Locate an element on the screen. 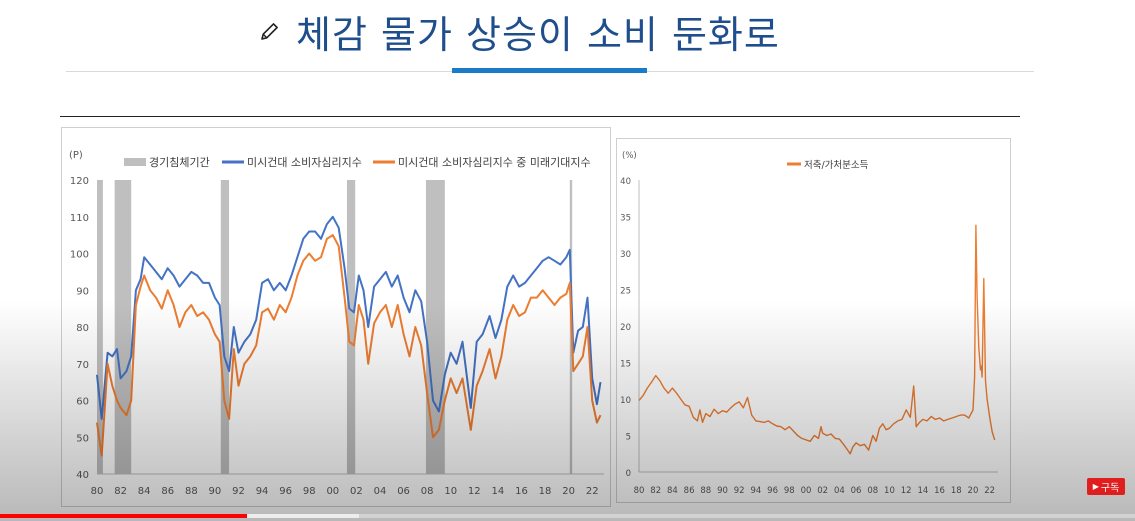  legend-label: 경기침체기간 is located at coordinates (179, 162).